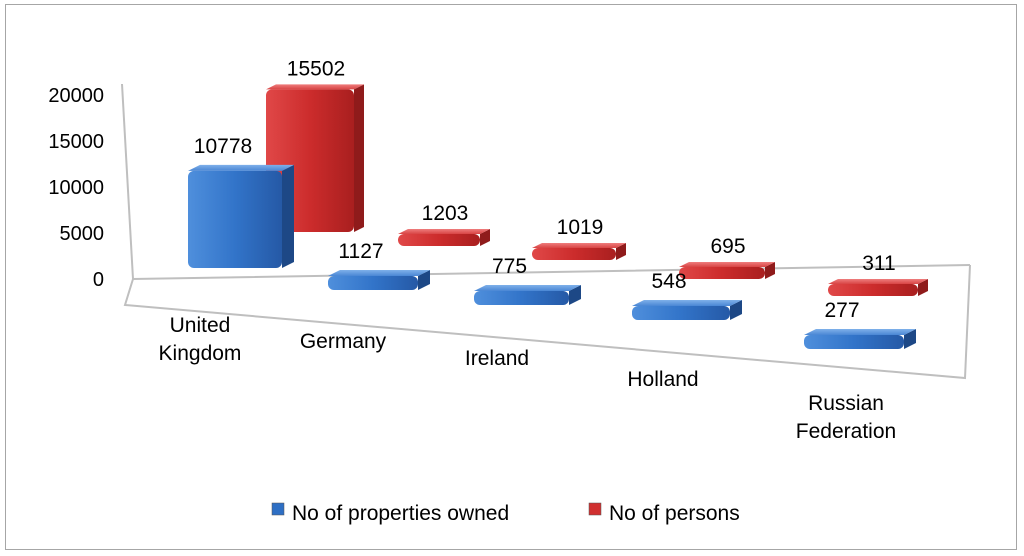 This screenshot has width=1024, height=556. What do you see at coordinates (580, 227) in the screenshot?
I see `data-label-persons: 1019` at bounding box center [580, 227].